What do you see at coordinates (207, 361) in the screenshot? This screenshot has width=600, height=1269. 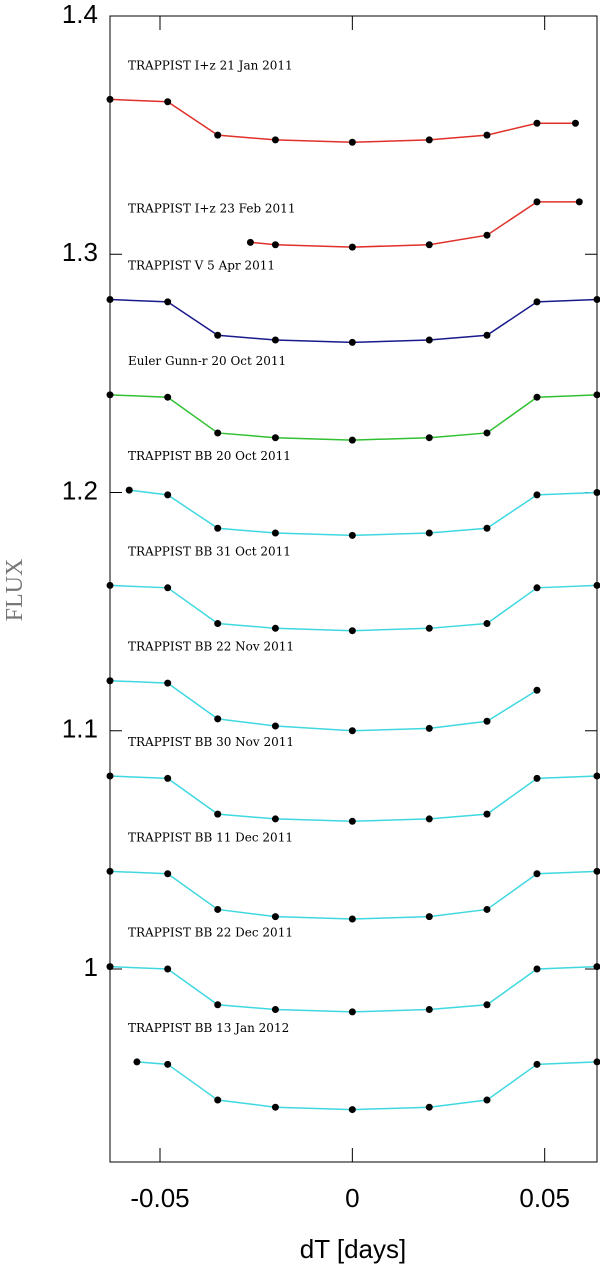 I see `series-label: Euler Gunn-r 20 Oct 2011` at bounding box center [207, 361].